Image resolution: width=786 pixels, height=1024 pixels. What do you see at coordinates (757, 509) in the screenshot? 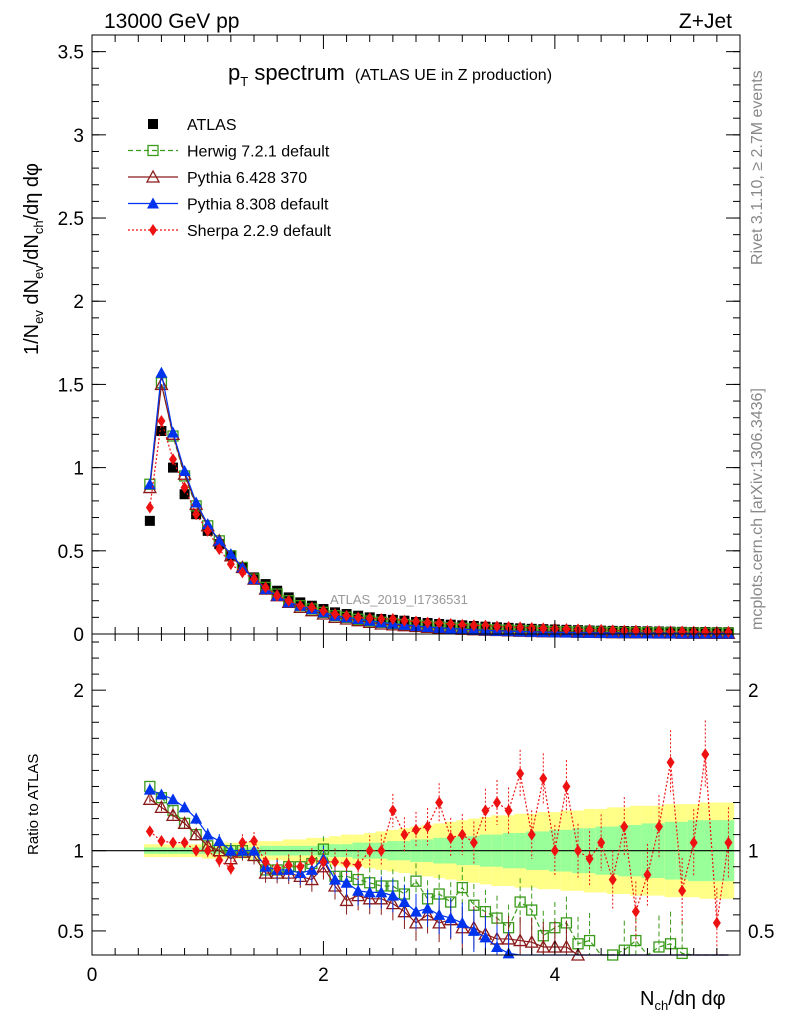
I see `mcplots-label: mcplots.cern.ch [arXiv:1306.3436]` at bounding box center [757, 509].